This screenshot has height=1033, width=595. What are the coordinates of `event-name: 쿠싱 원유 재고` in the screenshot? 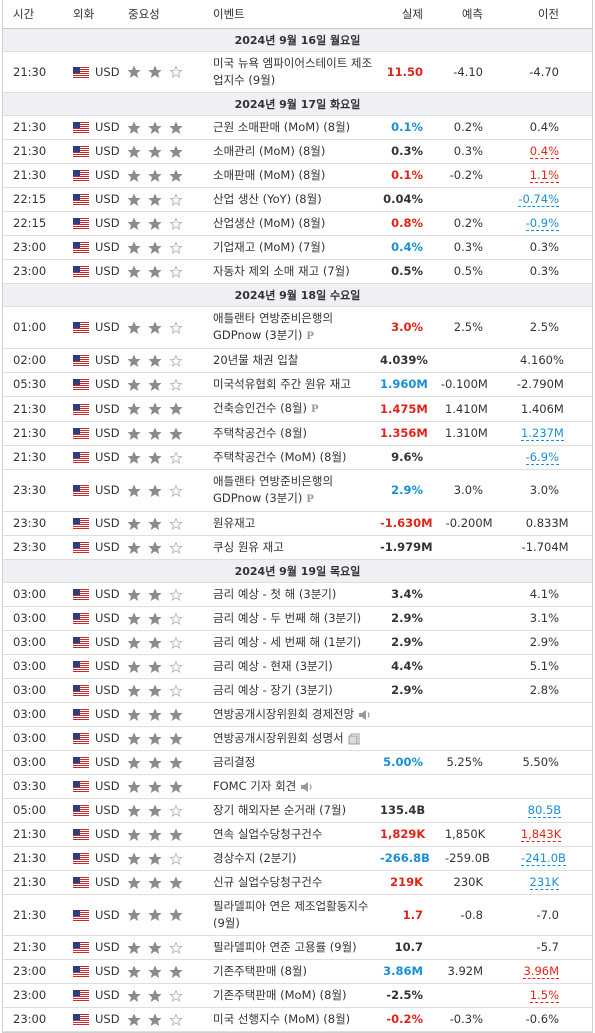 It's located at (248, 547).